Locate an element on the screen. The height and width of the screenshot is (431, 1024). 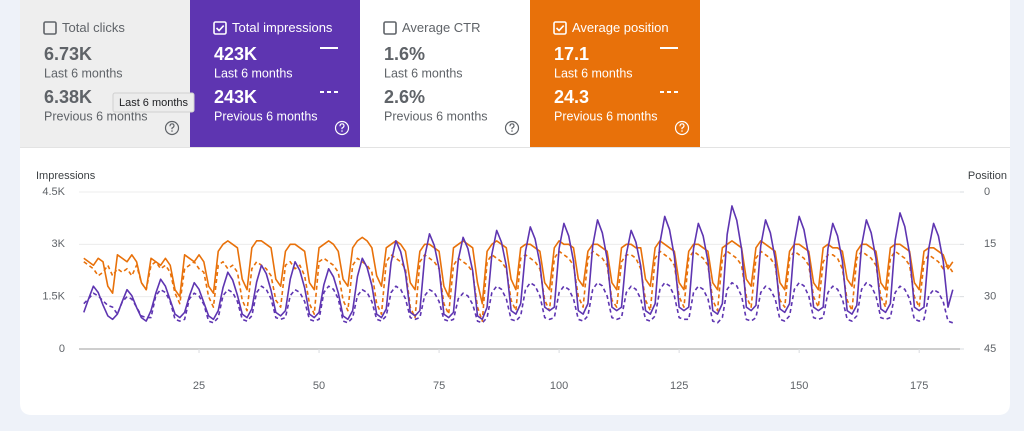
y2-axis-title: Position is located at coordinates (987, 176).